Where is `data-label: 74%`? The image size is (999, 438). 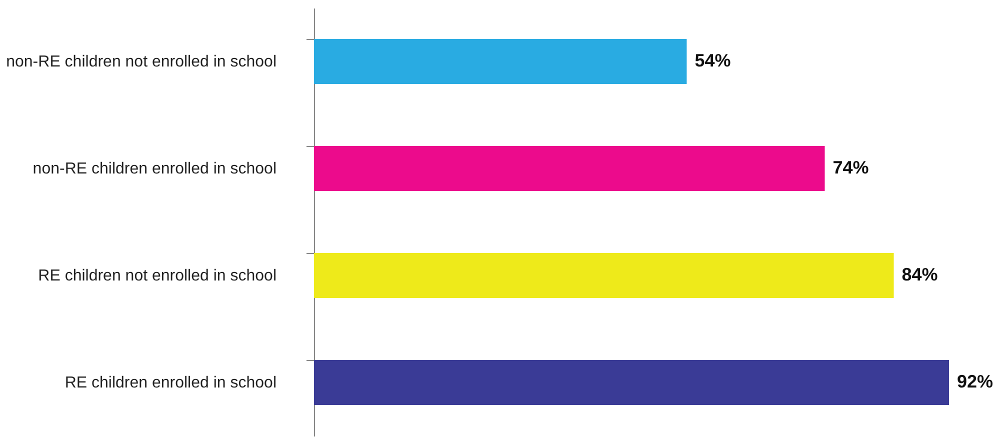 data-label: 74% is located at coordinates (850, 168).